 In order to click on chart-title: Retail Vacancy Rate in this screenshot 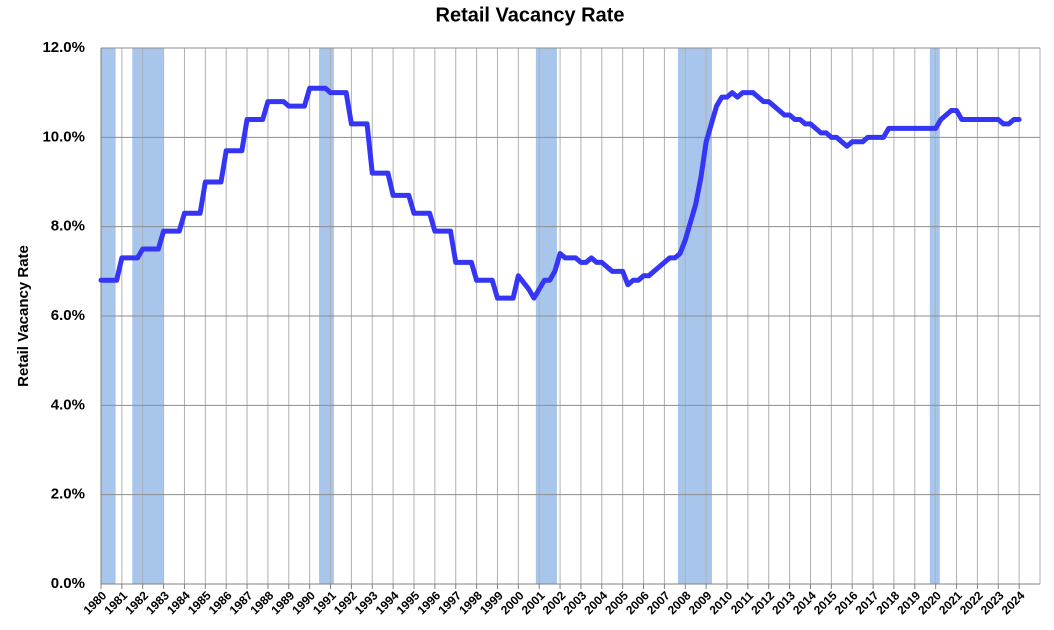, I will do `click(530, 15)`.